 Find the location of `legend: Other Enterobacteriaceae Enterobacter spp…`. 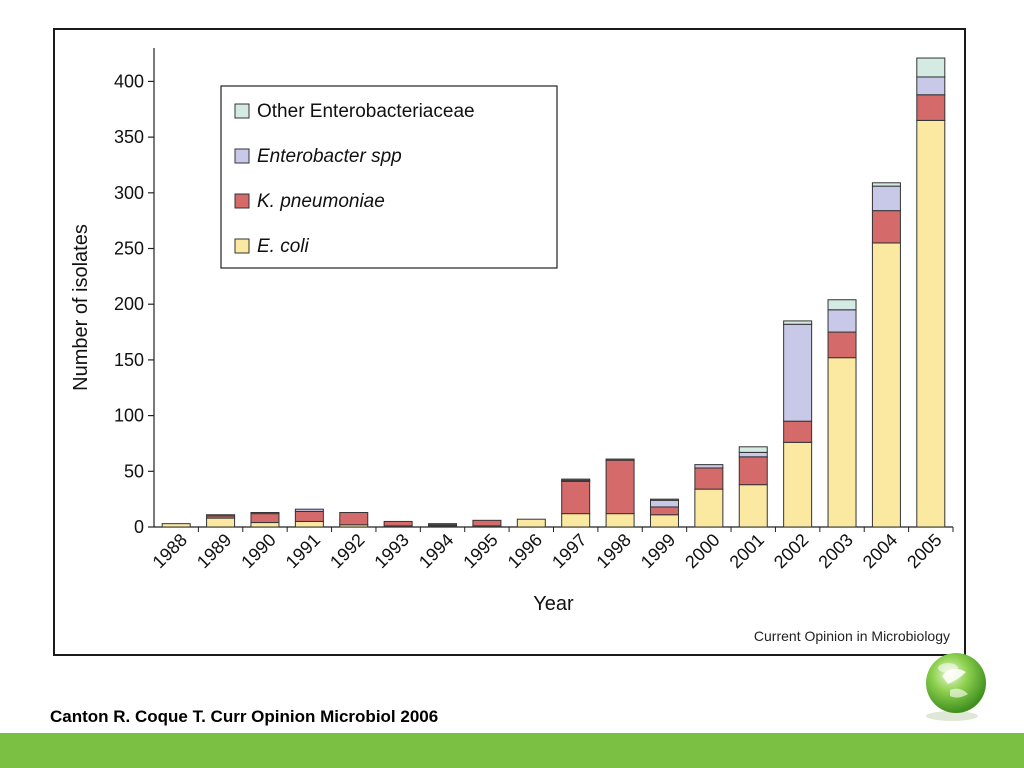

legend: Other Enterobacteriaceae Enterobacter spp… is located at coordinates (389, 177).